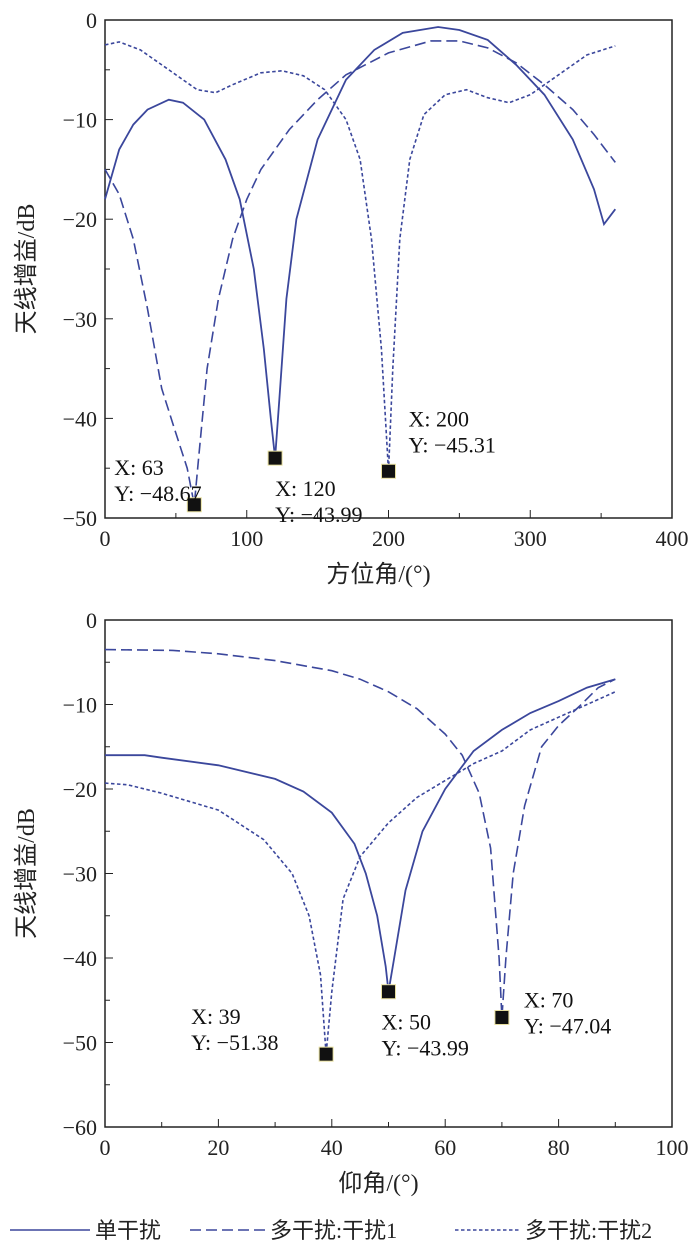 Image resolution: width=700 pixels, height=1252 pixels. I want to click on legend-label: 单干扰, so click(128, 1230).